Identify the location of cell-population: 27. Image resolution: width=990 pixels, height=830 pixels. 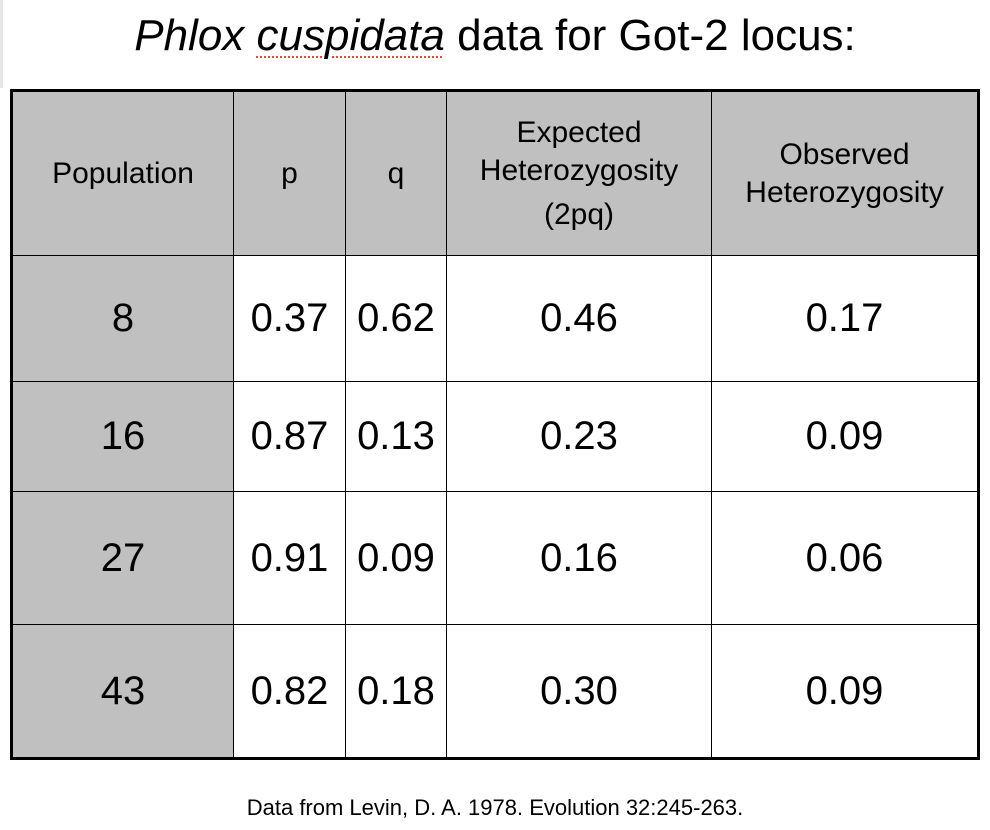
(122, 558).